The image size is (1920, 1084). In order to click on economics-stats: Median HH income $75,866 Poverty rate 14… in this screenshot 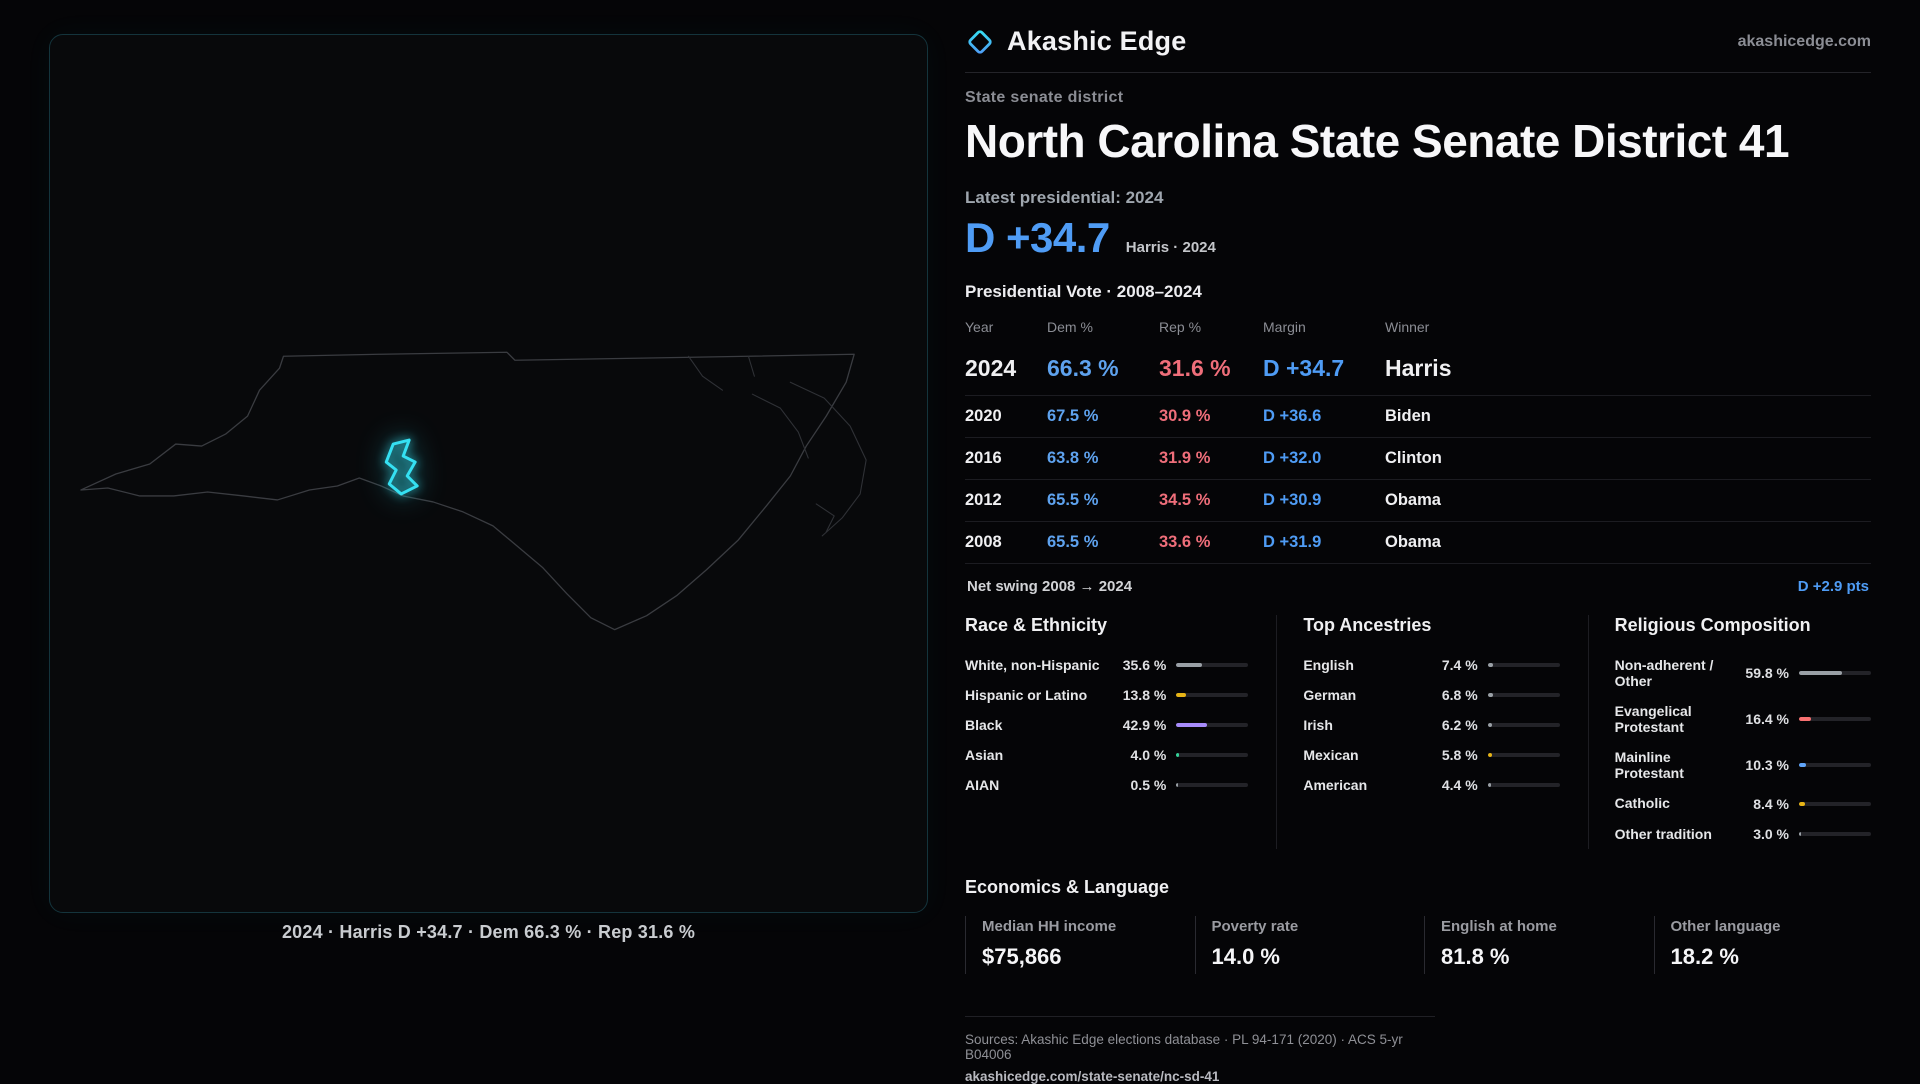, I will do `click(1418, 944)`.